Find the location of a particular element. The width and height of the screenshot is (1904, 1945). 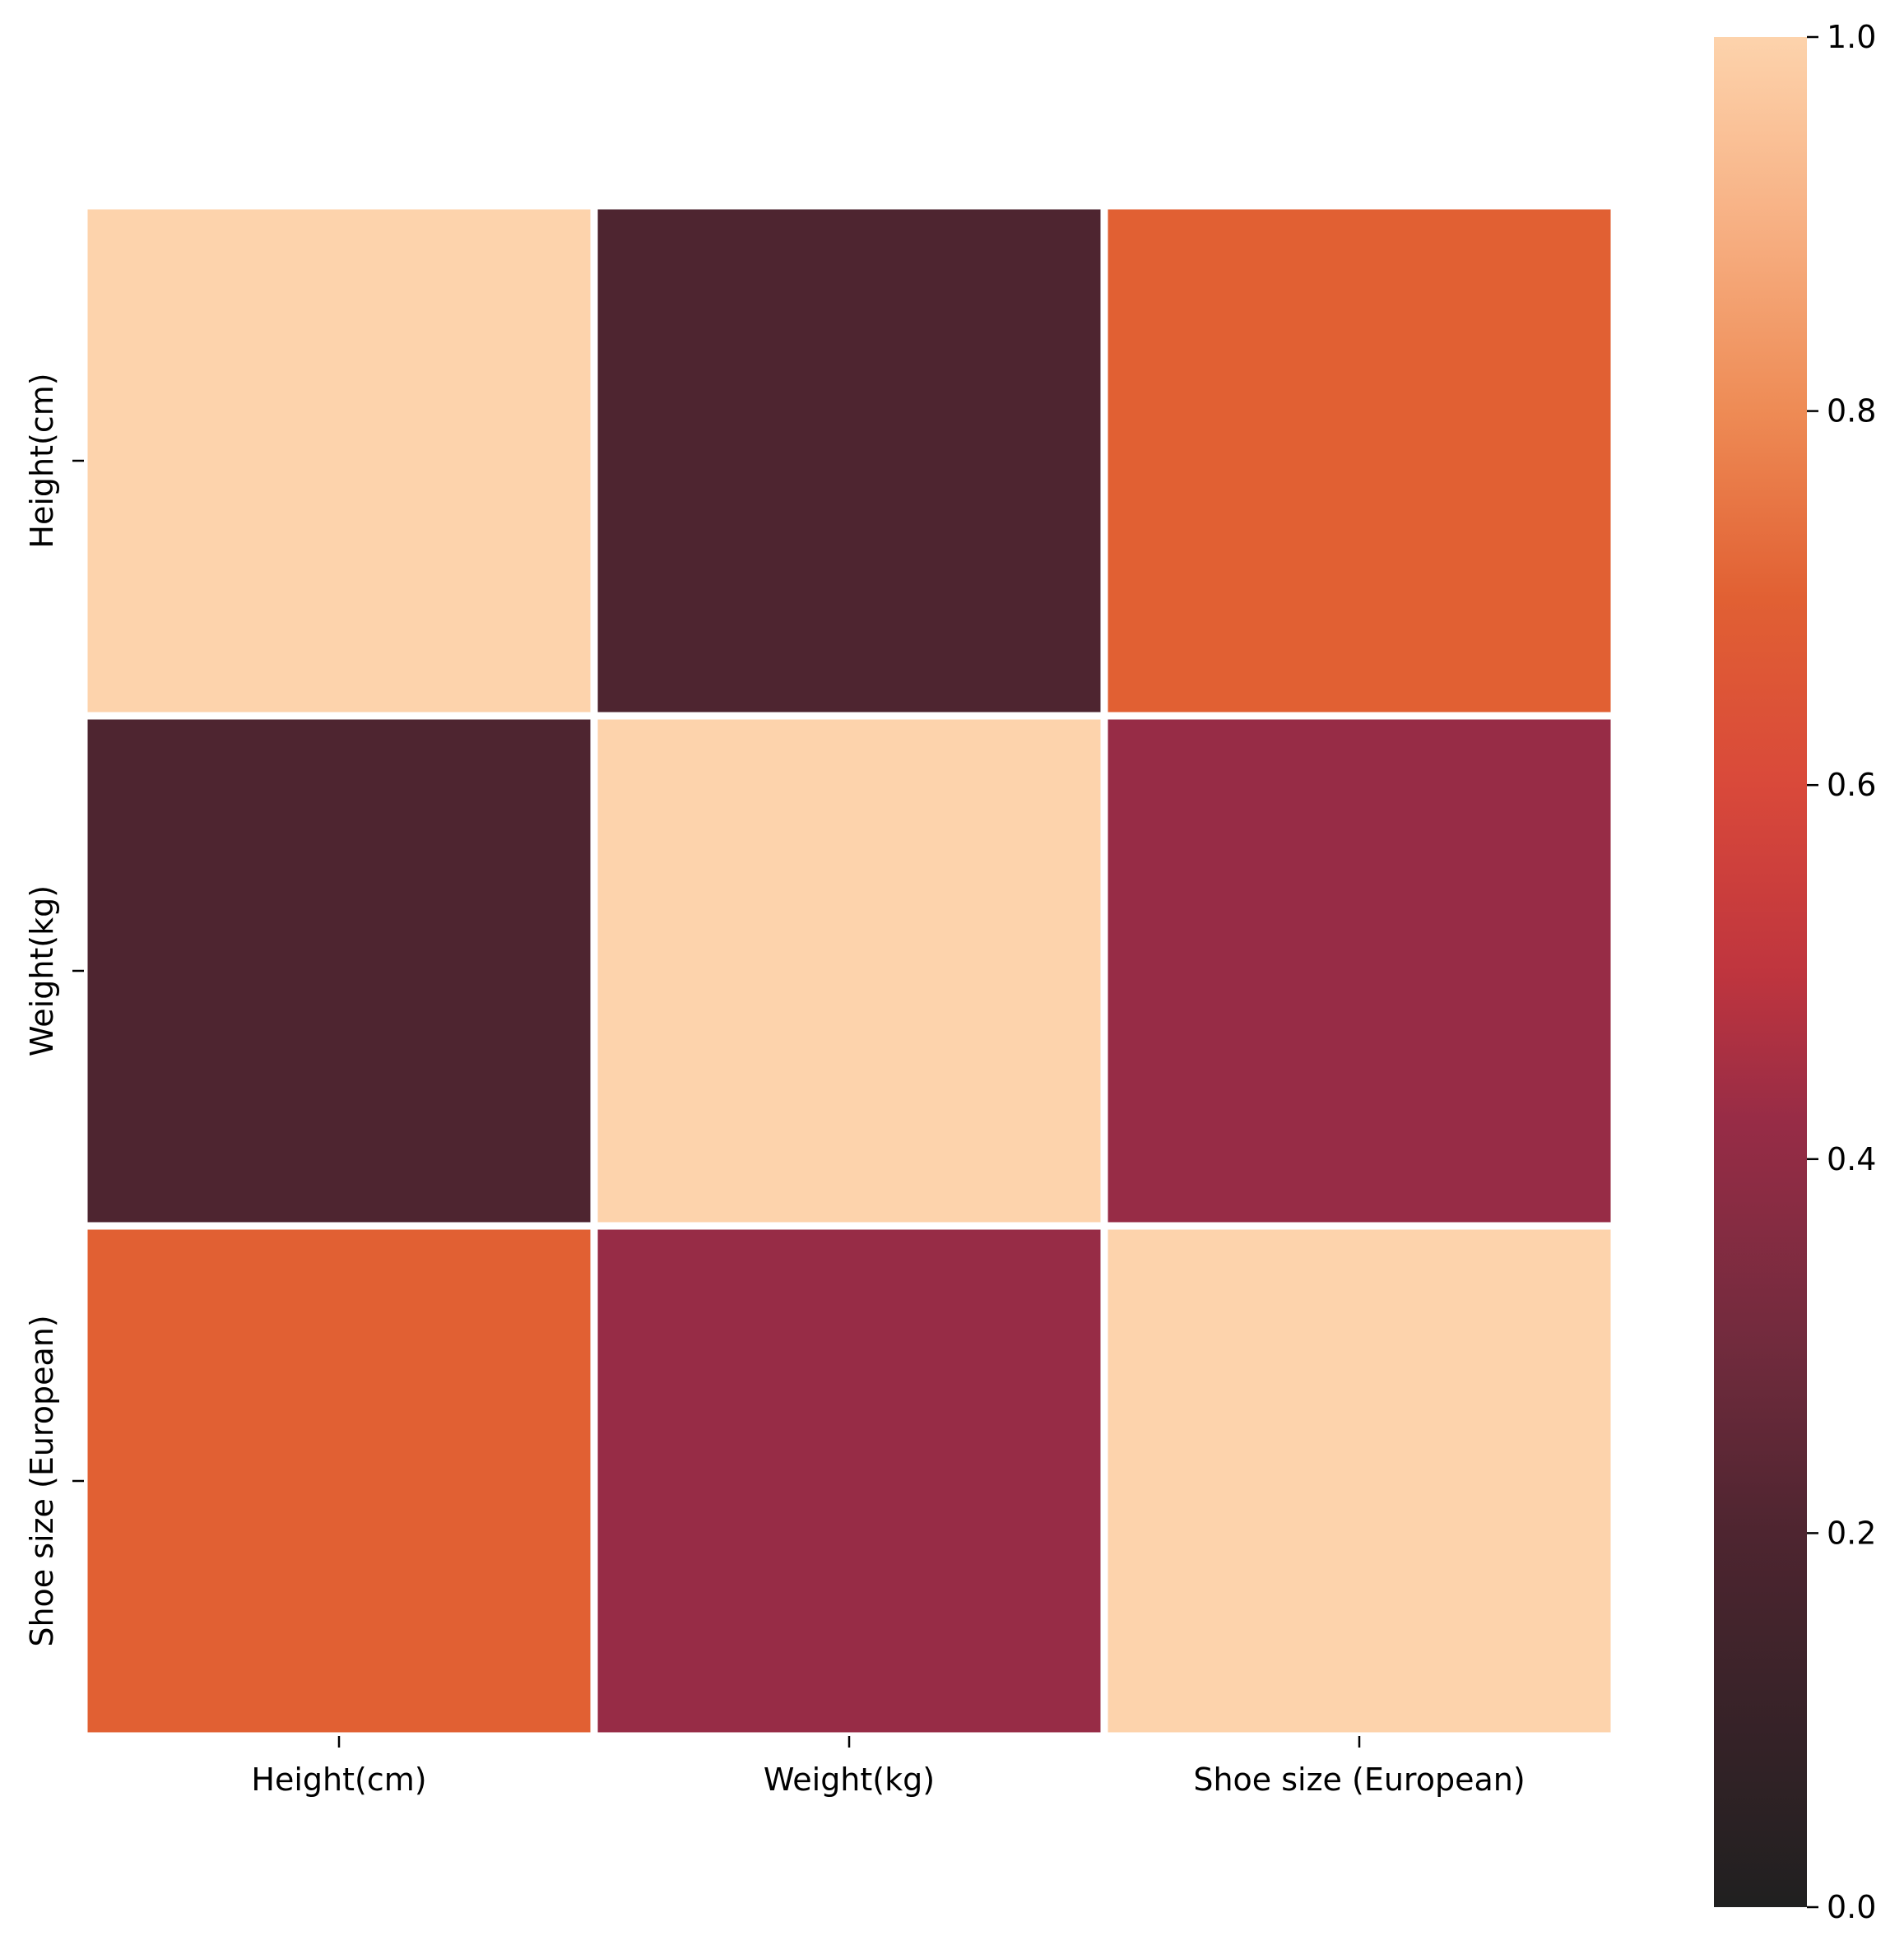

colorbar-tick-label: 0.8 is located at coordinates (1851, 411).